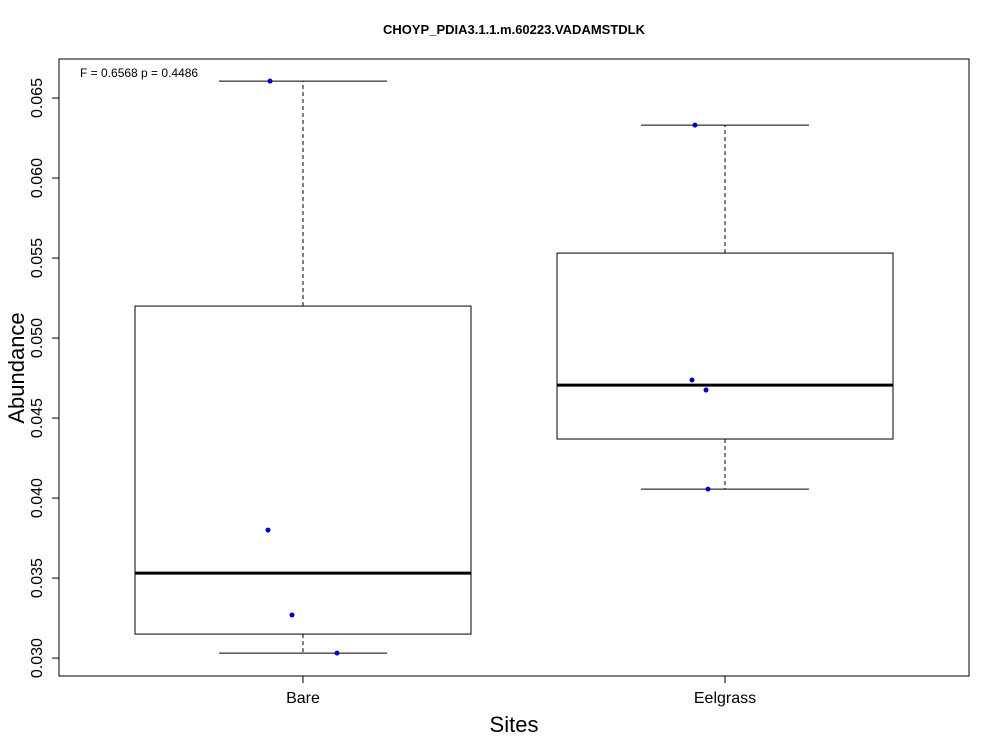 The height and width of the screenshot is (750, 1000). What do you see at coordinates (725, 698) in the screenshot?
I see `x-tick-label: Eelgrass` at bounding box center [725, 698].